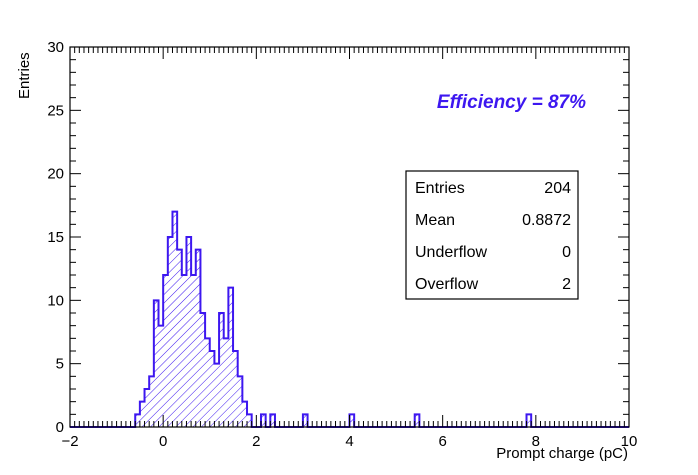 The width and height of the screenshot is (698, 475). What do you see at coordinates (55, 174) in the screenshot?
I see `y-tick-label: 20` at bounding box center [55, 174].